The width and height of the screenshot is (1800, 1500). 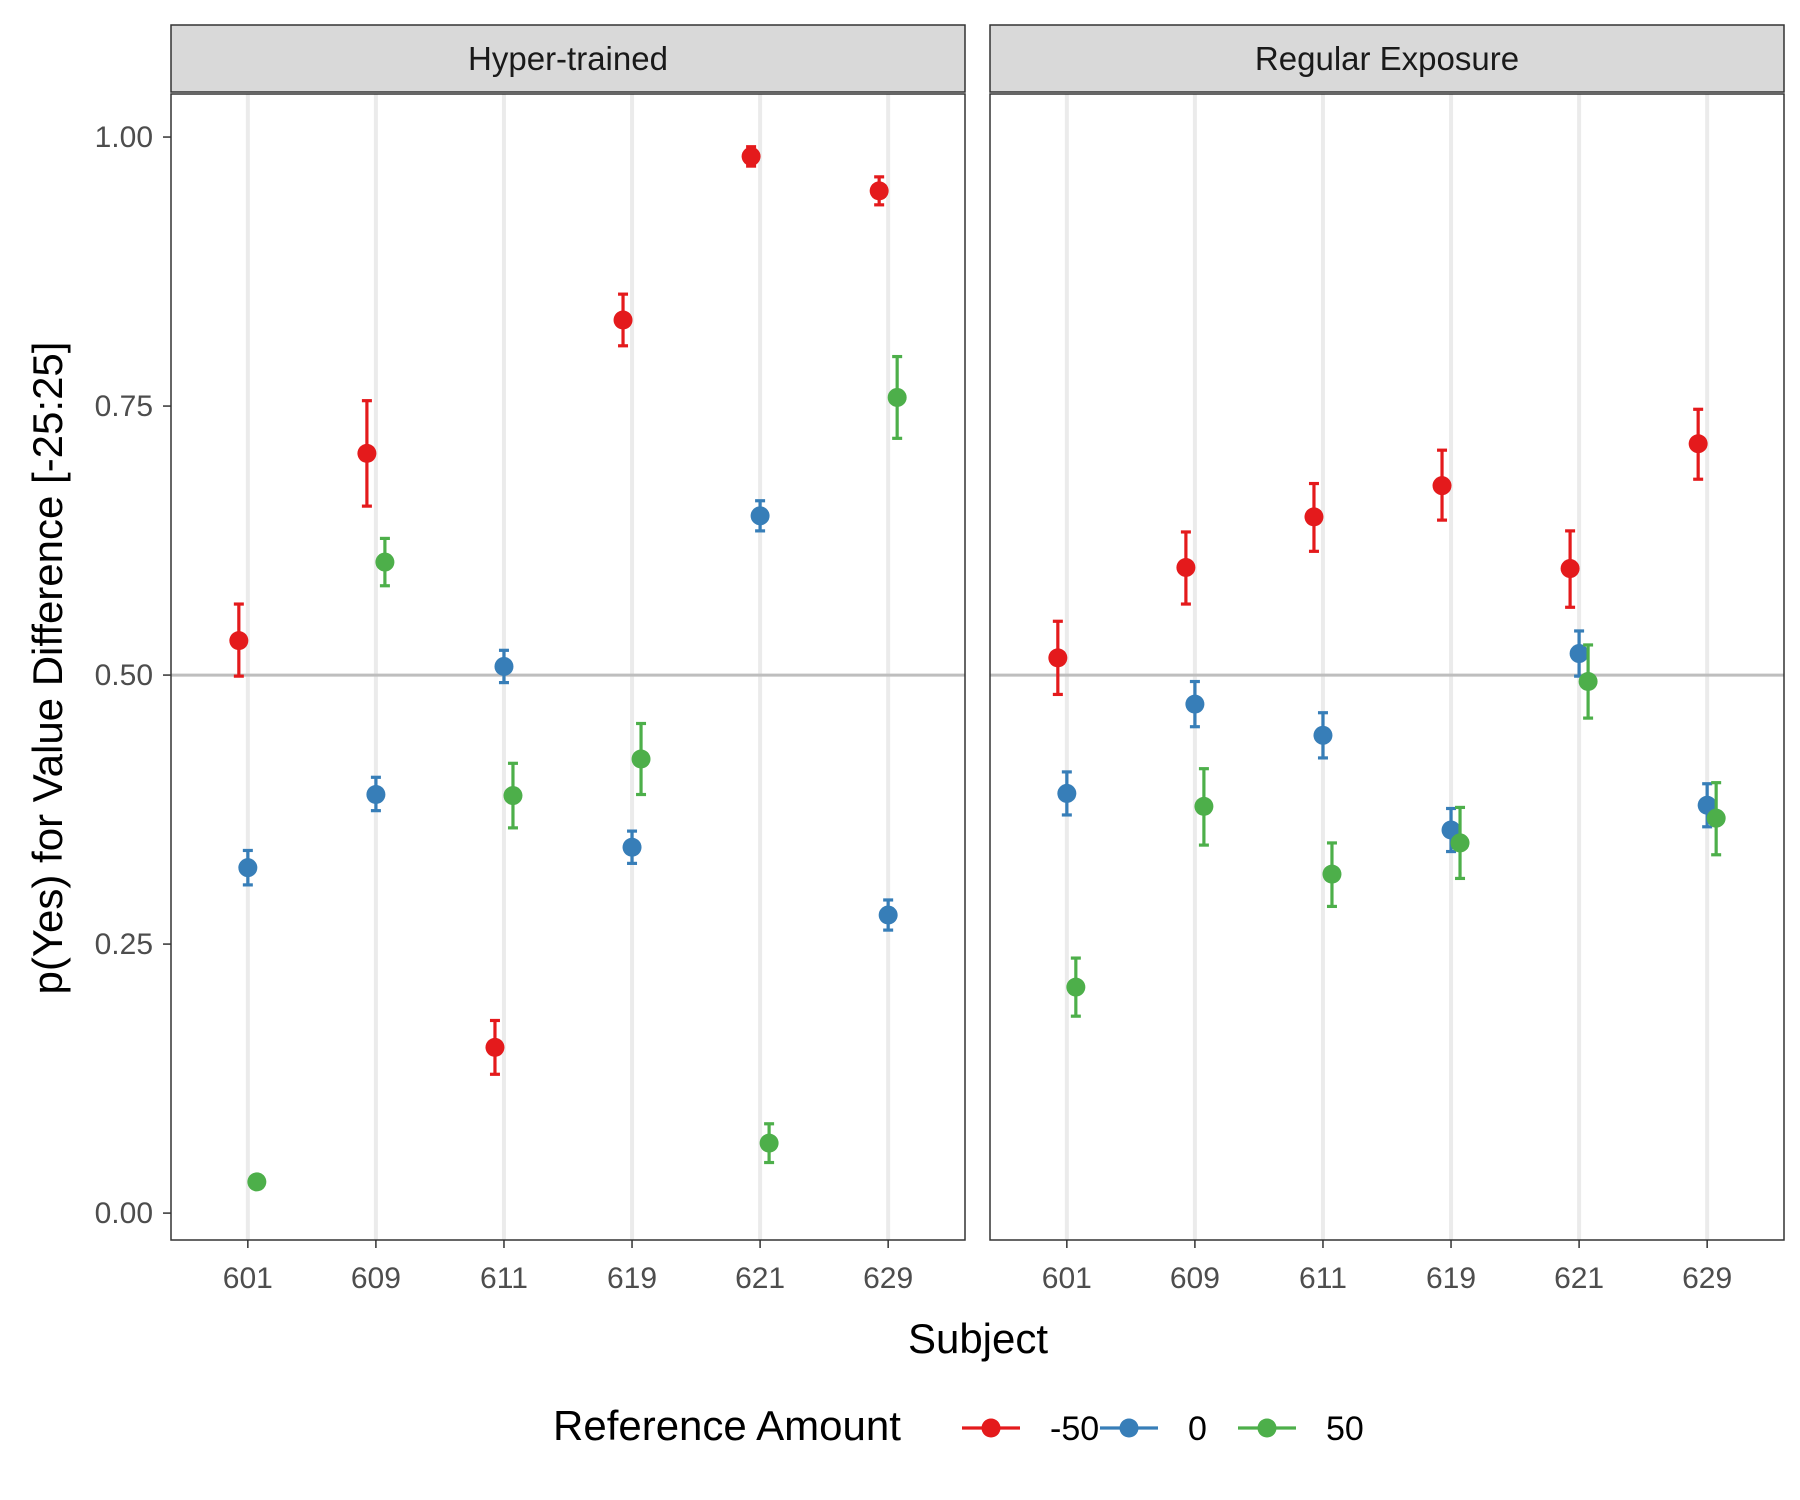 I want to click on legend-keys: -50 0 50, so click(x=1163, y=1429).